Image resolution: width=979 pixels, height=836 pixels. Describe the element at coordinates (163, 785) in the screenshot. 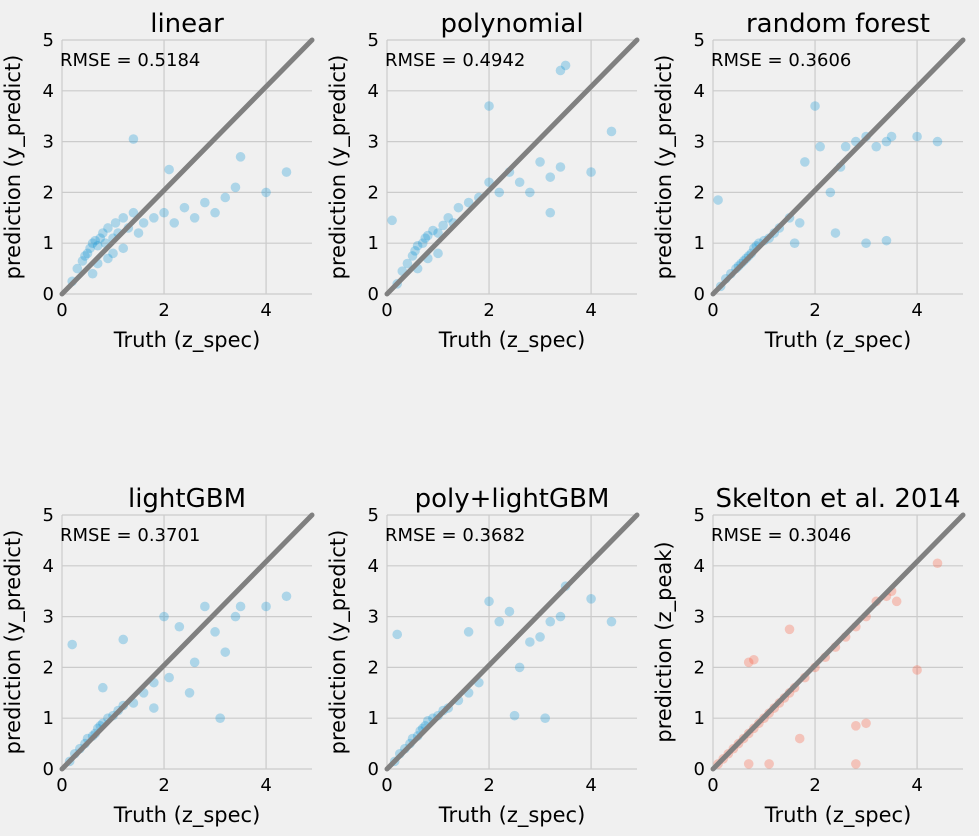

I see `x-tick-label: 2` at that location.